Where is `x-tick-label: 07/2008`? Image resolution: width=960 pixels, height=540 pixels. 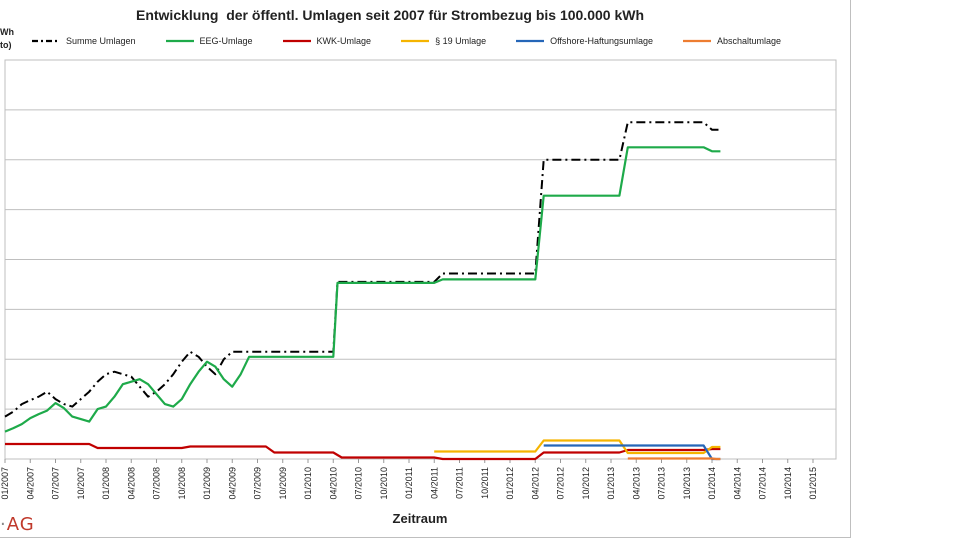
x-tick-label: 07/2008 is located at coordinates (157, 483).